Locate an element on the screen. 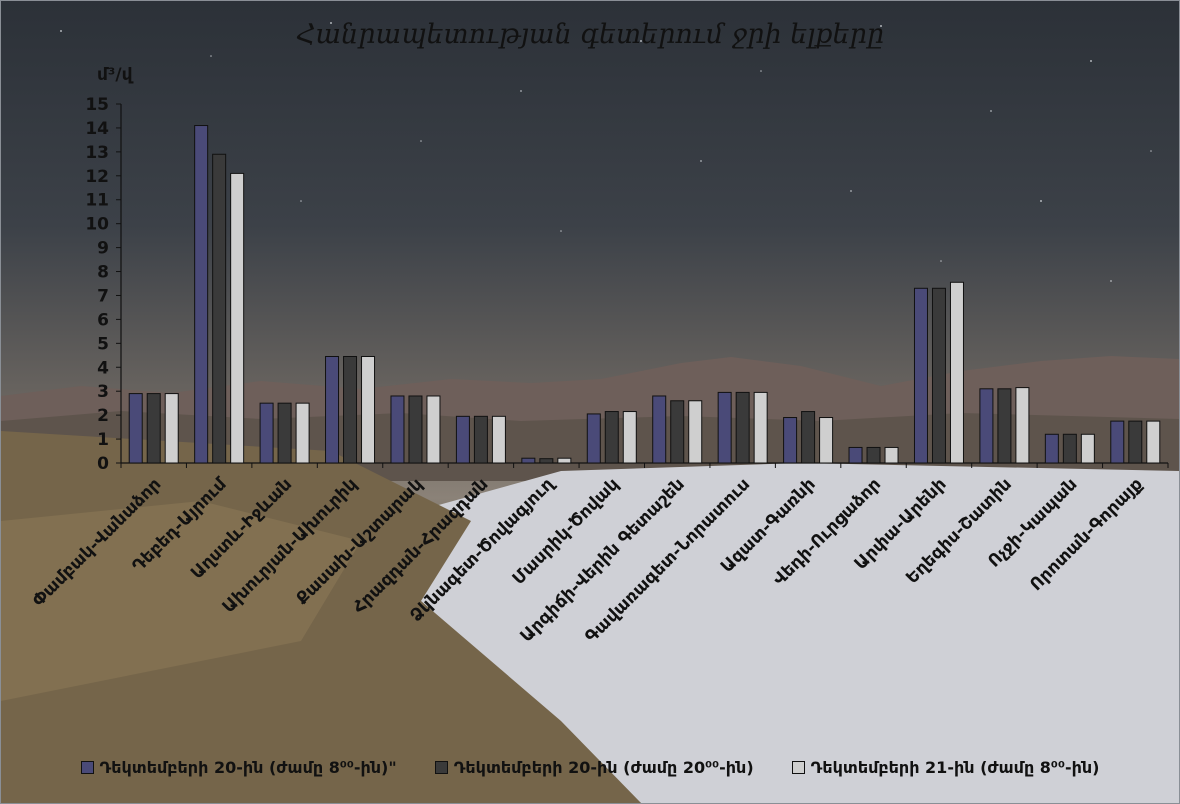 The width and height of the screenshot is (1180, 804). y-axis-unit-label: մ³/վ is located at coordinates (115, 75).